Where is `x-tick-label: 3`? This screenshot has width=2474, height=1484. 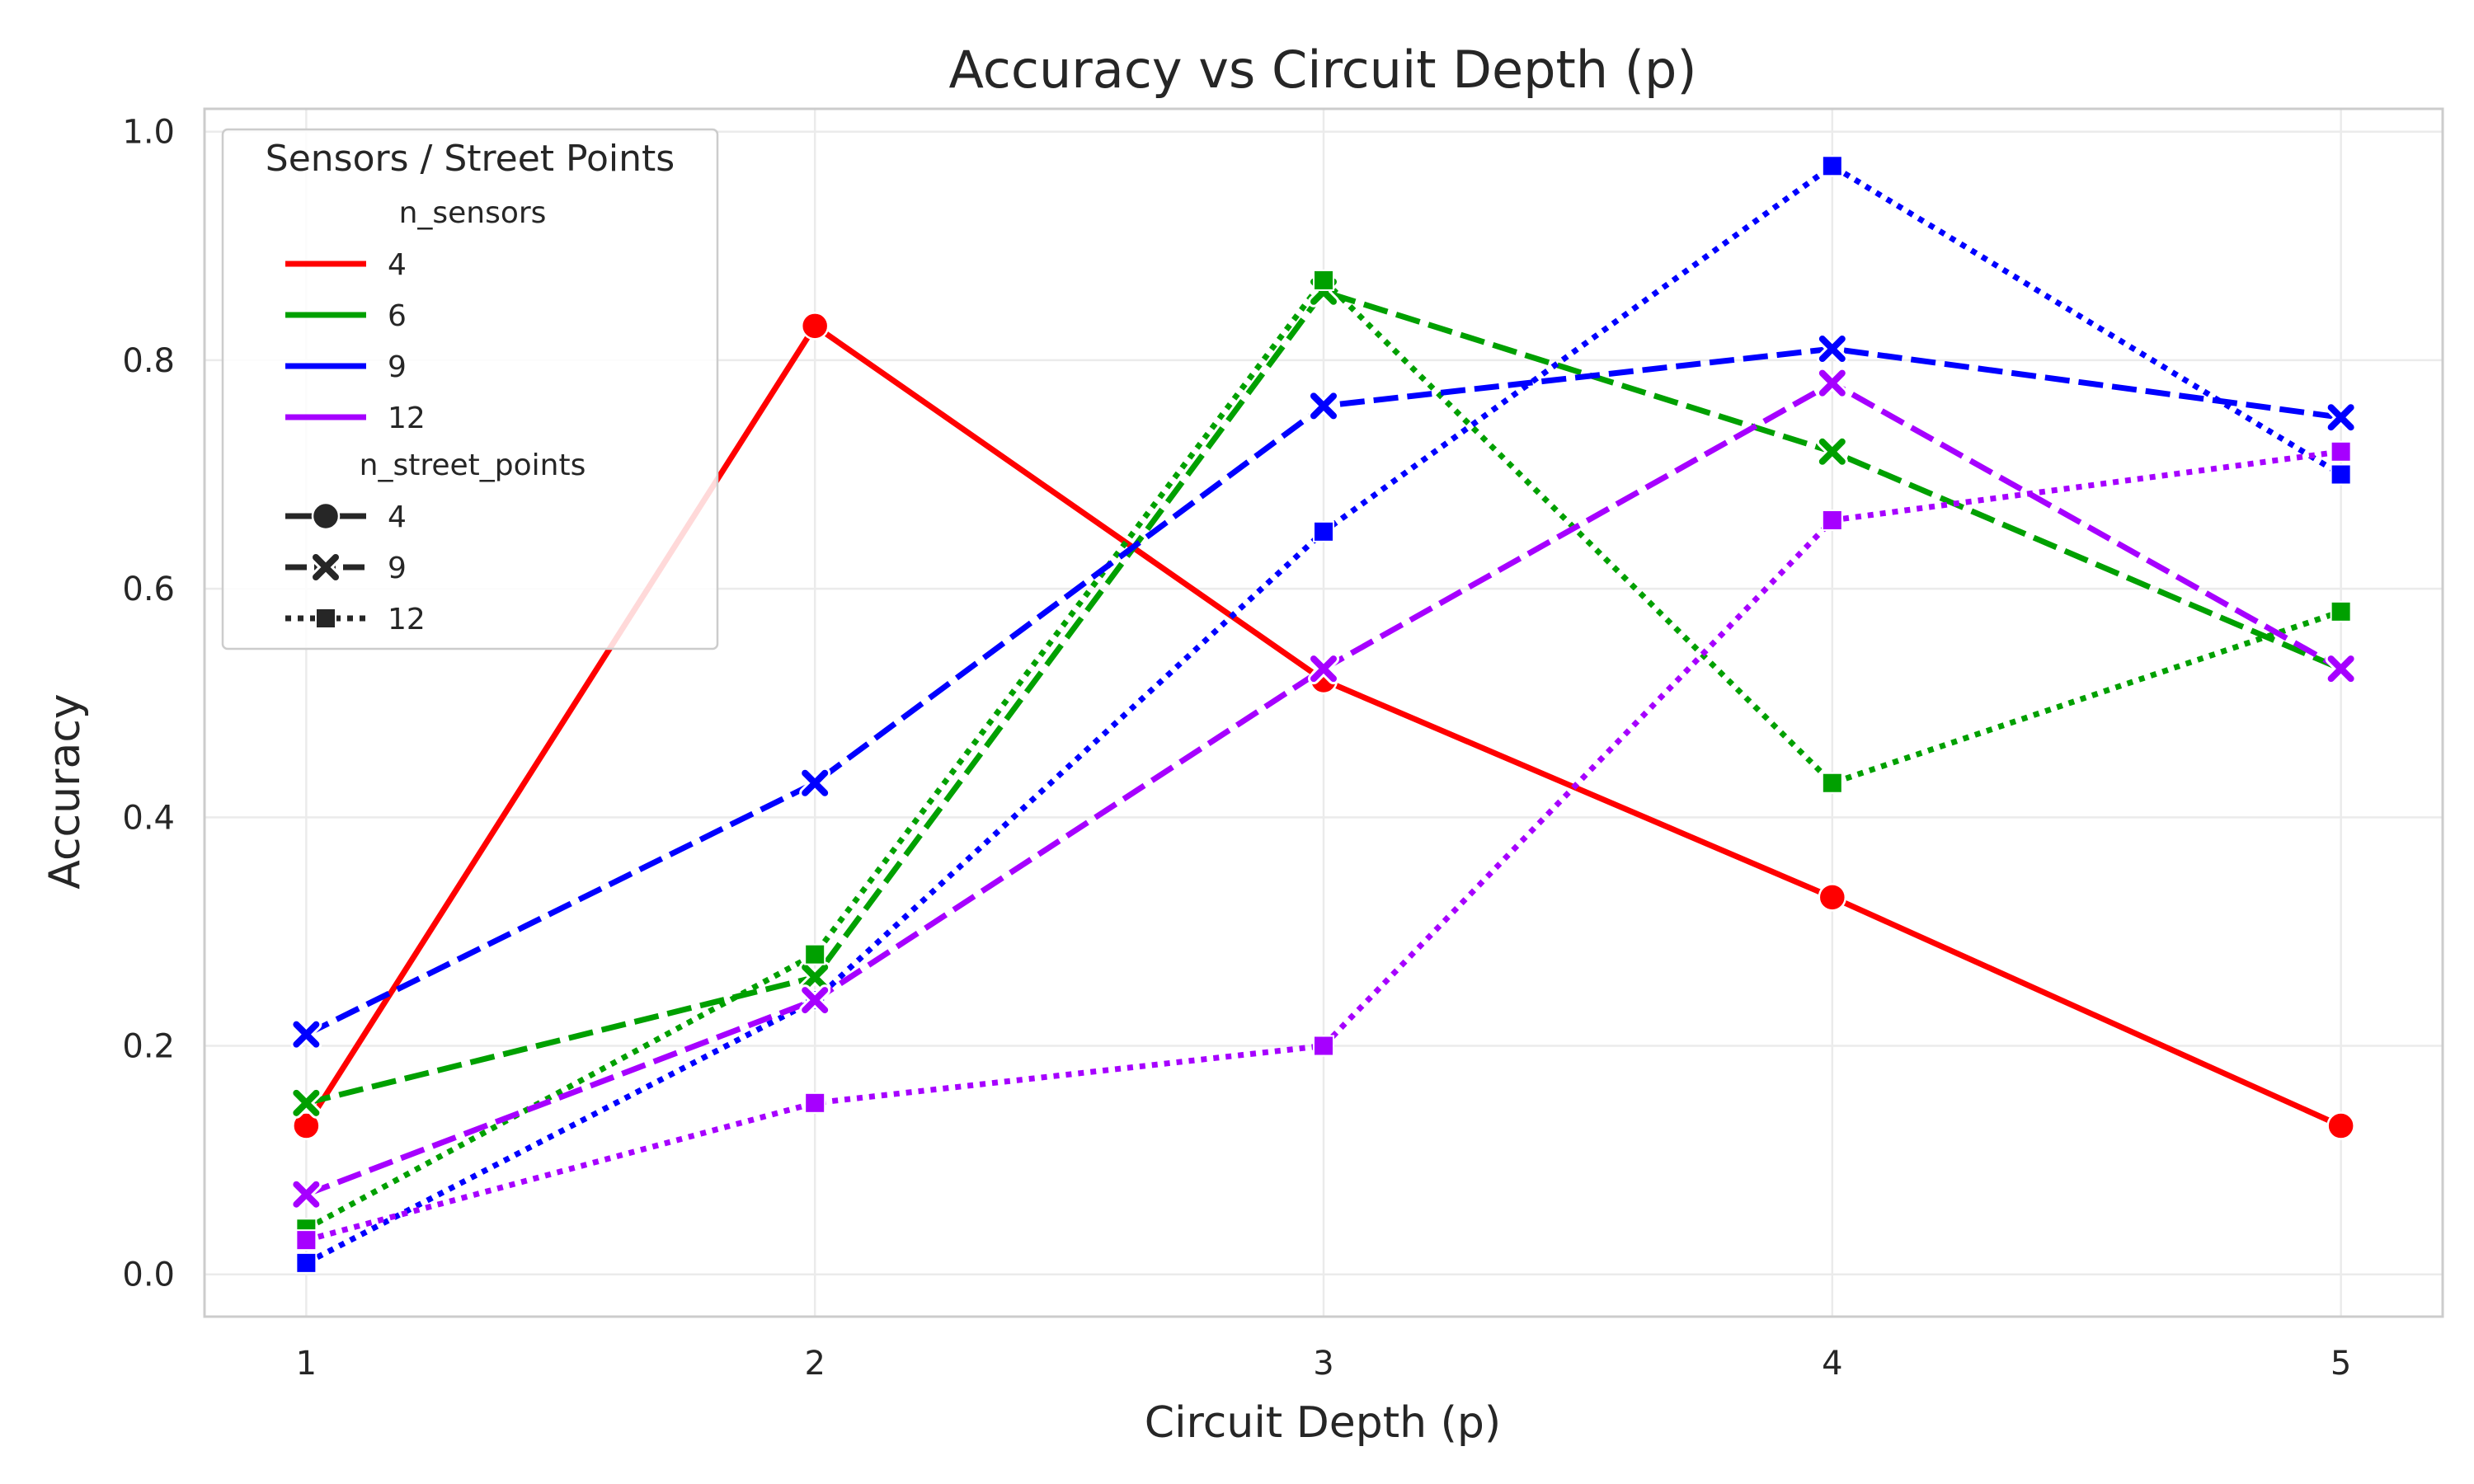 x-tick-label: 3 is located at coordinates (1323, 1364).